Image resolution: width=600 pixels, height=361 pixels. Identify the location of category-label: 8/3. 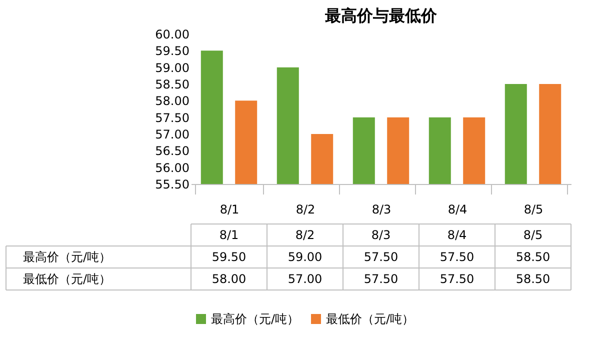
(381, 235).